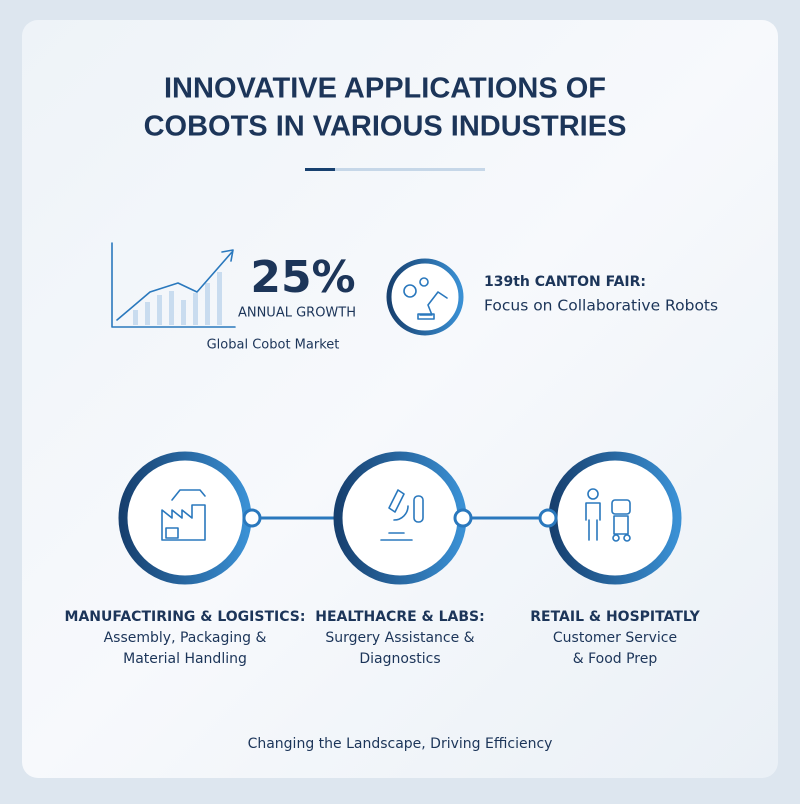 This screenshot has width=800, height=804. What do you see at coordinates (615, 659) in the screenshot?
I see `industry-description: & Food Prep` at bounding box center [615, 659].